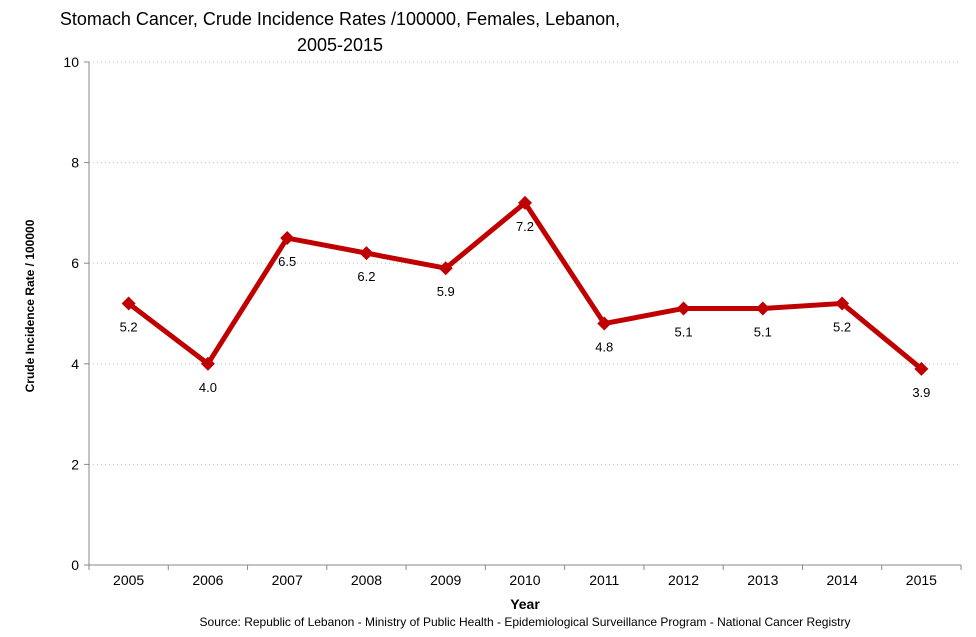 This screenshot has height=637, width=976. What do you see at coordinates (75, 364) in the screenshot?
I see `y-tick-label: 4` at bounding box center [75, 364].